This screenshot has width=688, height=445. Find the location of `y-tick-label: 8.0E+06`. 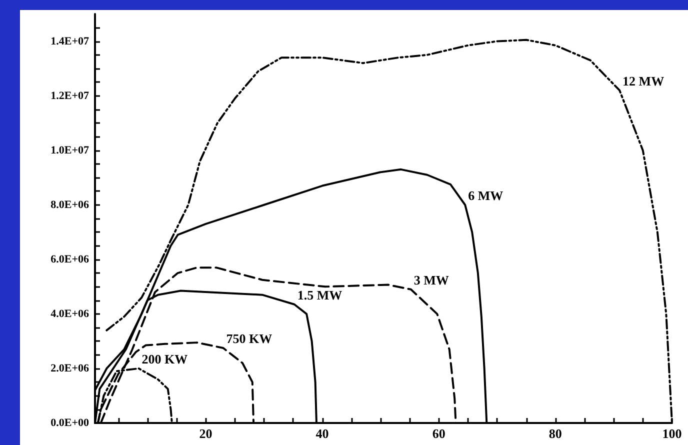

y-tick-label: 8.0E+06 is located at coordinates (70, 204).